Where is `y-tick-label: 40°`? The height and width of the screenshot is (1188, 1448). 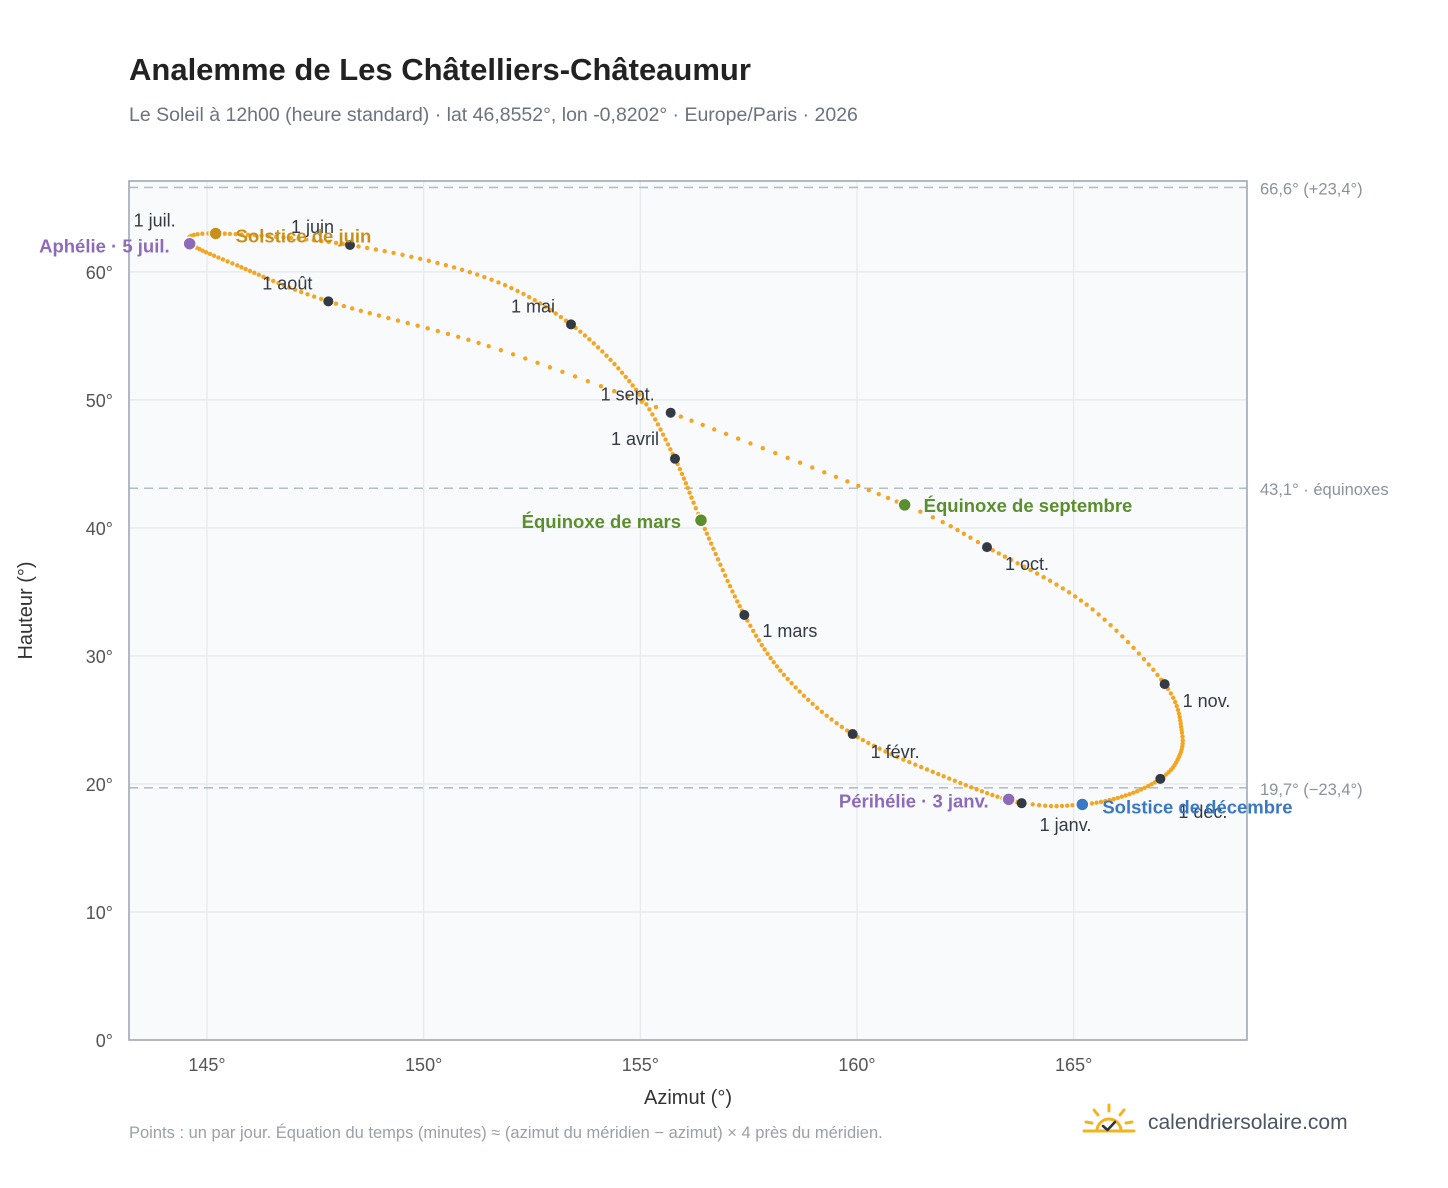
y-tick-label: 40° is located at coordinates (99, 529).